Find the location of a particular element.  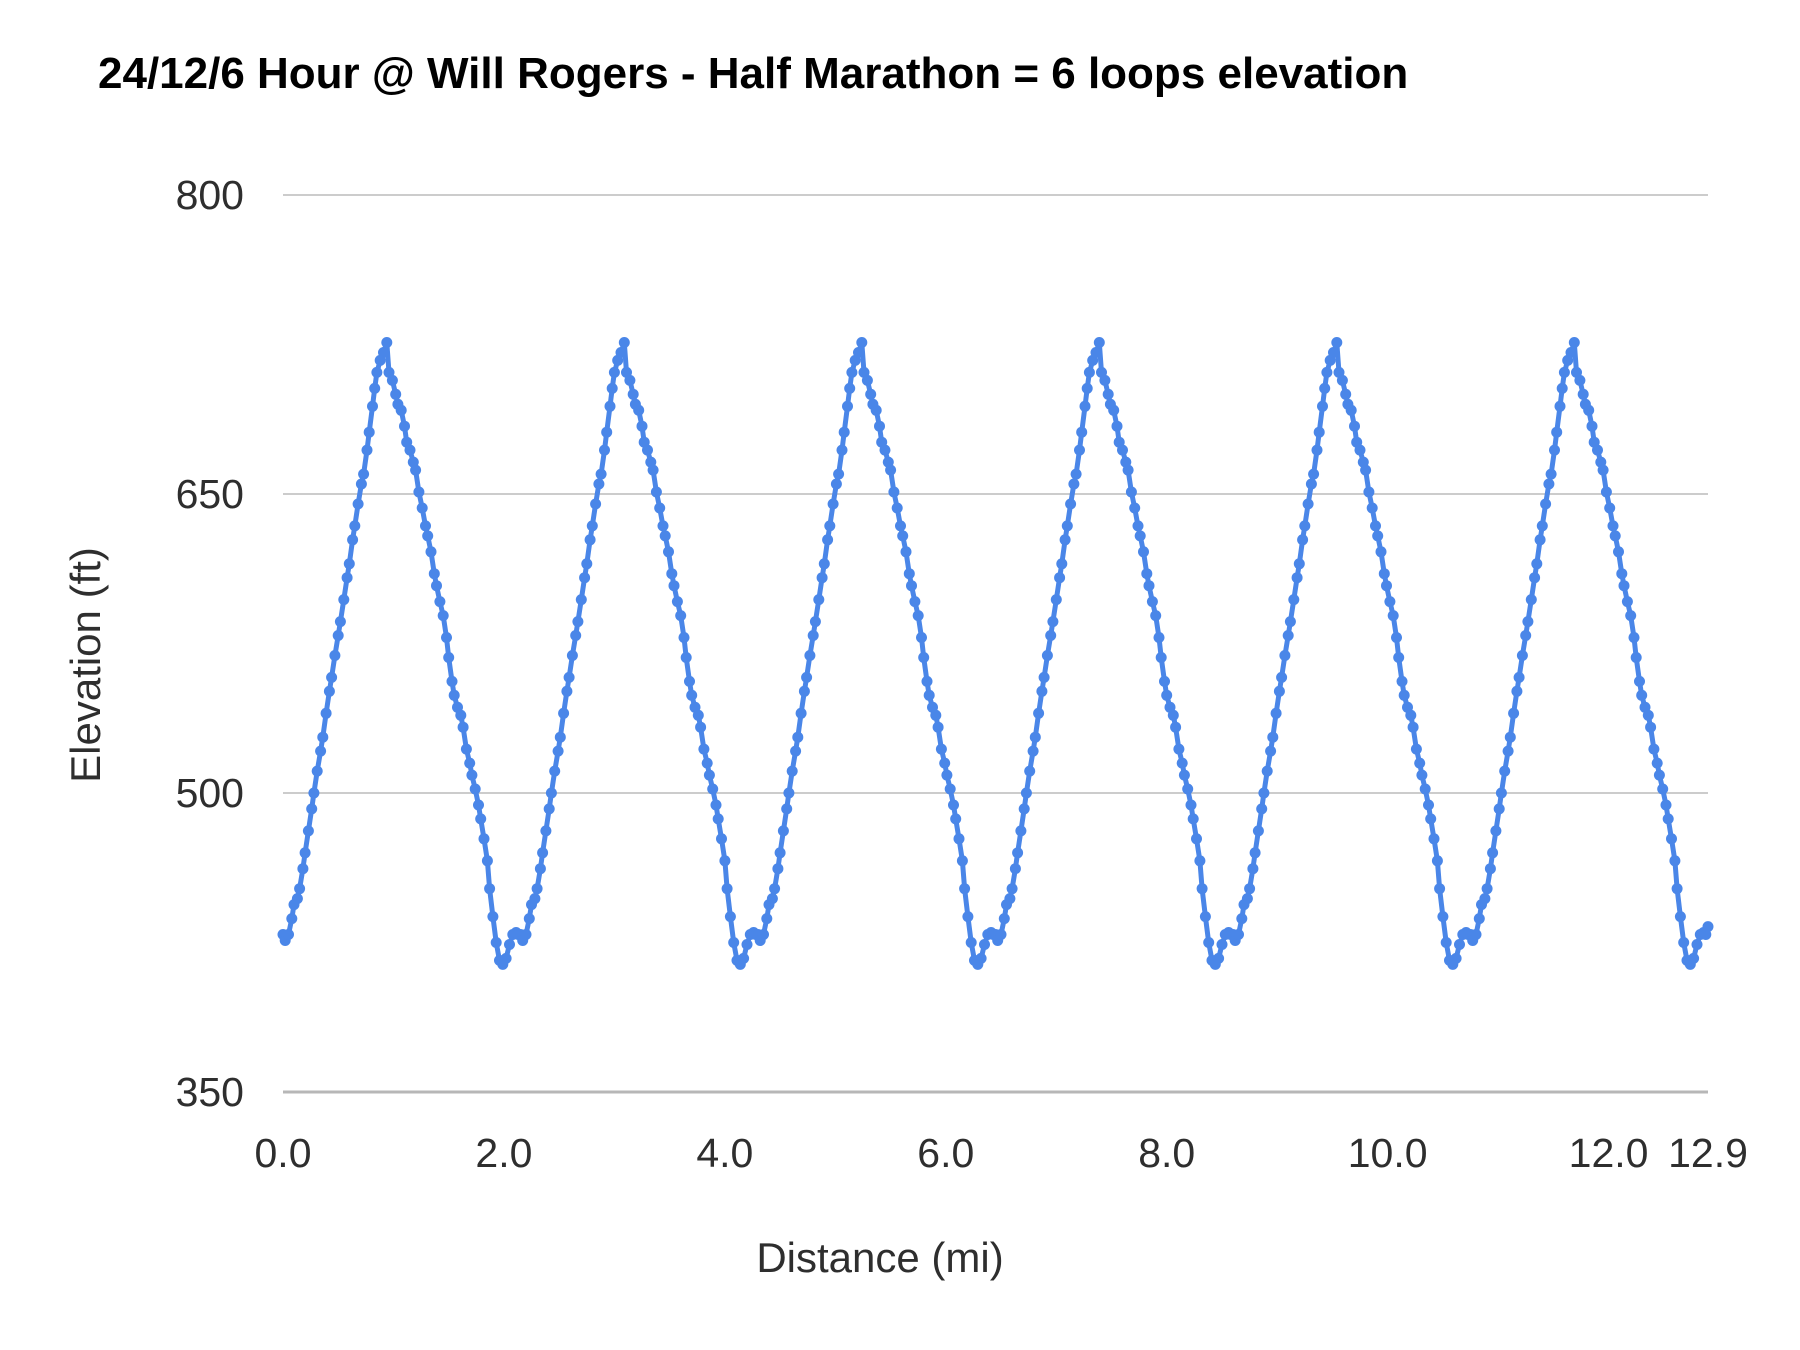

x-tick-label-12.0: 12.0 is located at coordinates (1609, 1153).